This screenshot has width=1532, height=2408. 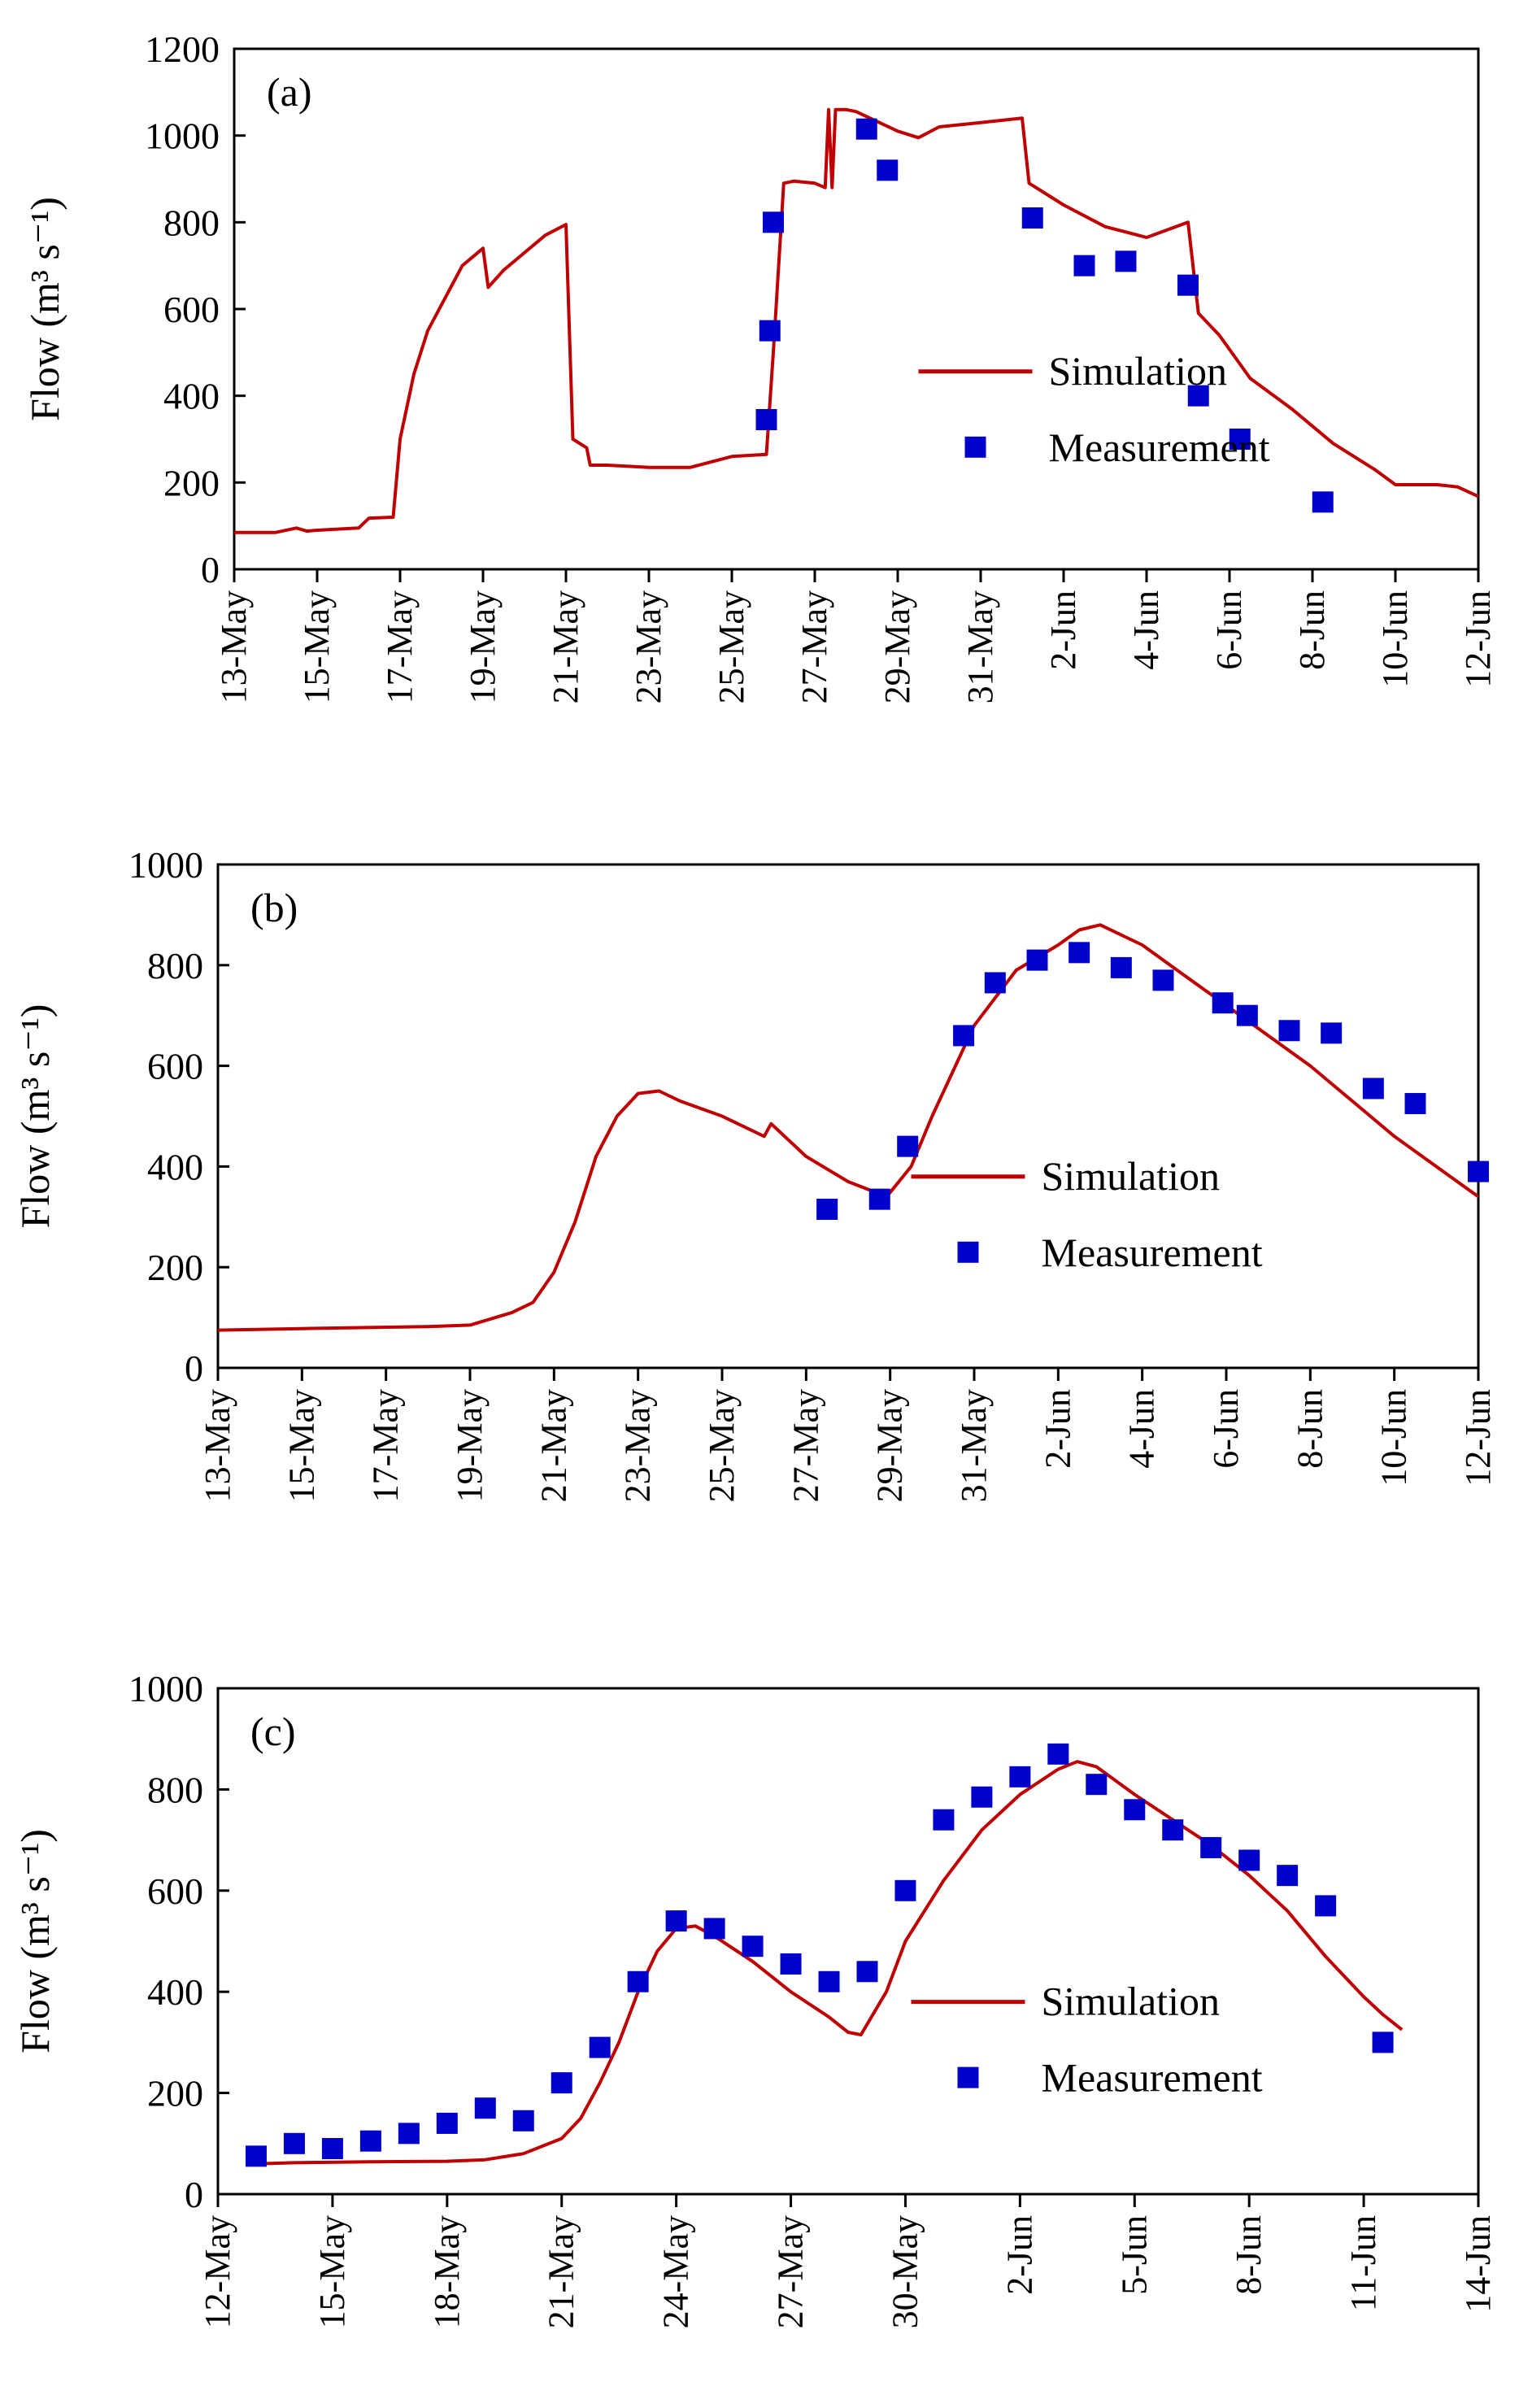 I want to click on legend-measurement-swatch, so click(x=968, y=2077).